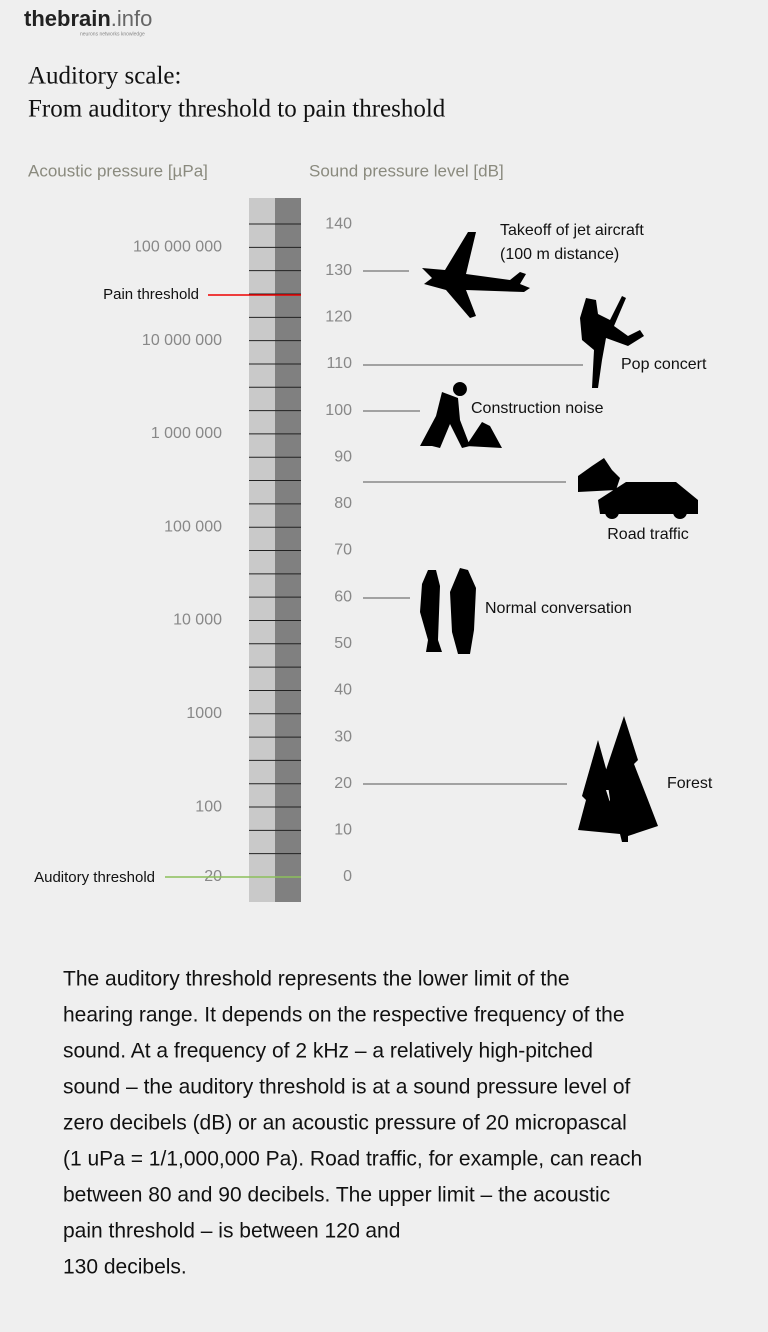  I want to click on db-label: 20, so click(343, 783).